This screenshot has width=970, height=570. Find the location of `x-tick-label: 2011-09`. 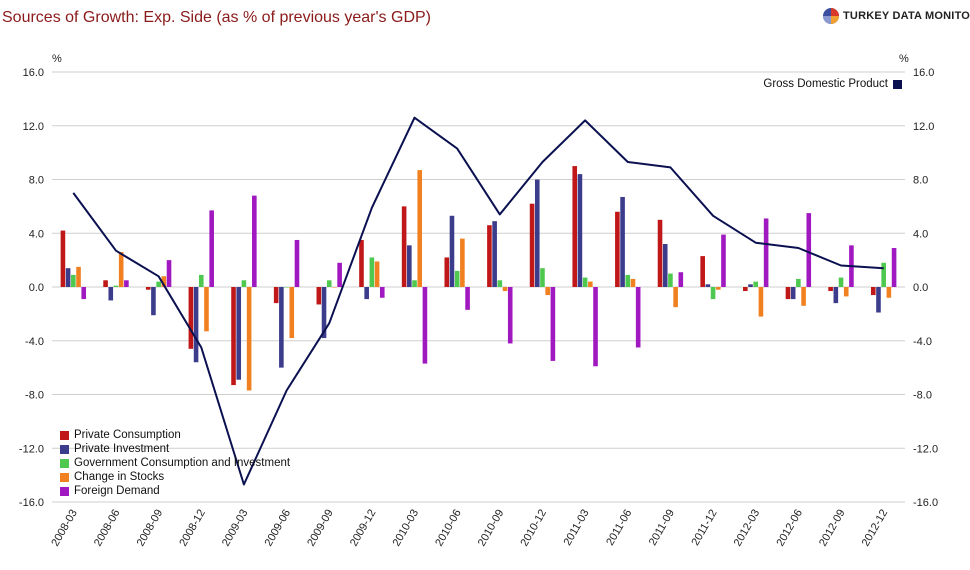

x-tick-label: 2011-09 is located at coordinates (662, 528).